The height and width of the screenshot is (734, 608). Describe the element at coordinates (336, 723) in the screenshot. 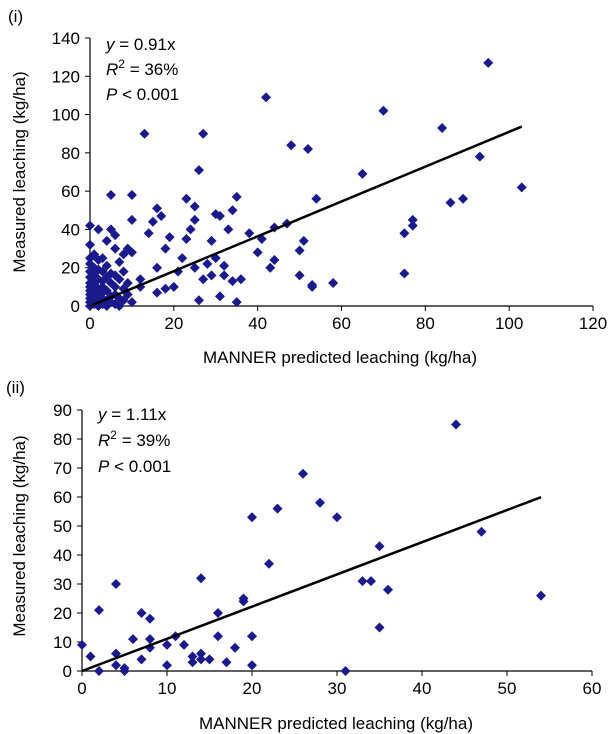

I see `x-axis-title-ii: MANNER predicted leaching (kg/ha)` at that location.